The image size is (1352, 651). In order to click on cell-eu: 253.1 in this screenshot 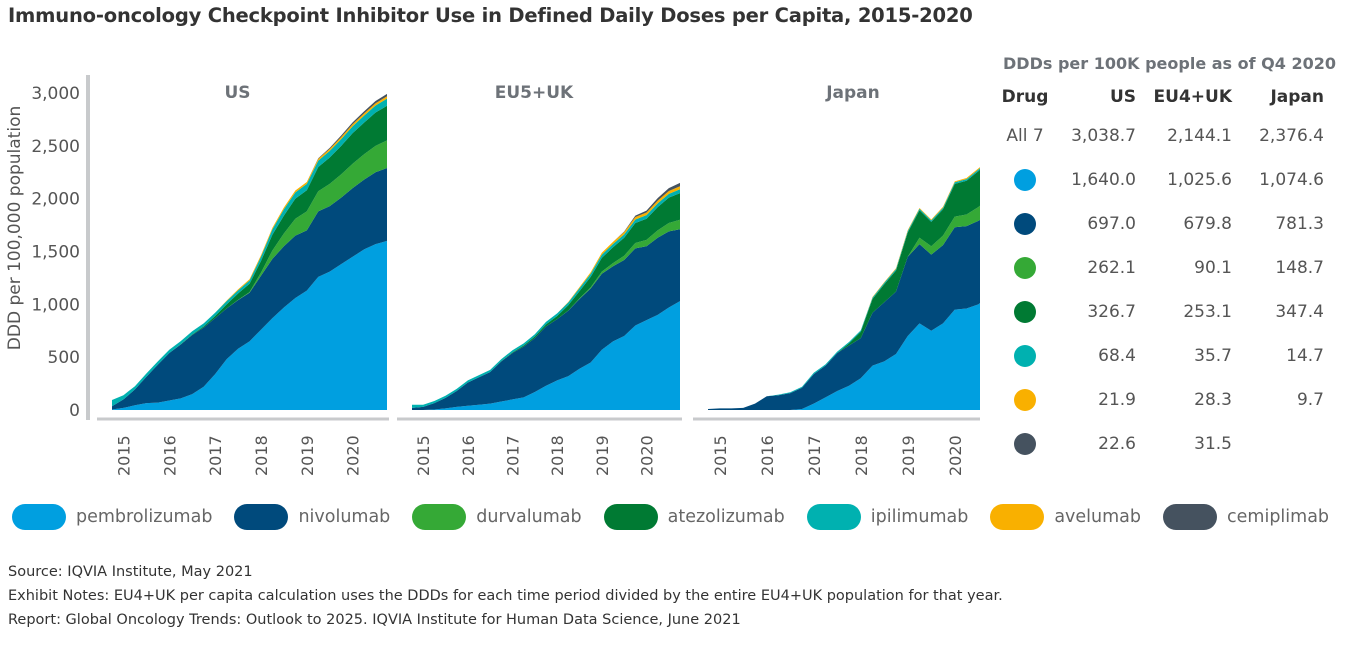, I will do `click(1207, 312)`.